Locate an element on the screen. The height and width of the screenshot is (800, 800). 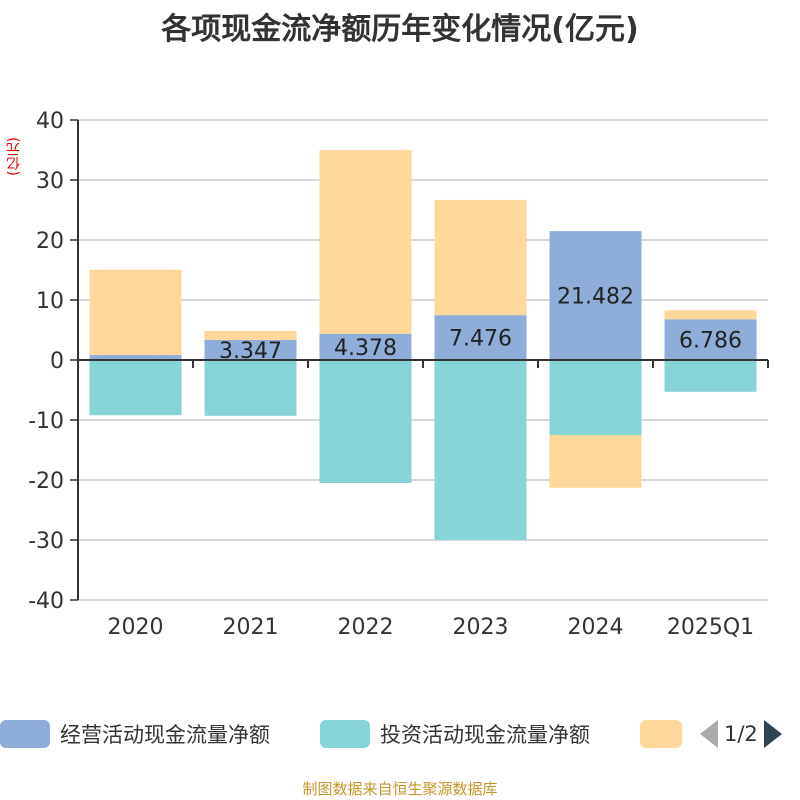
y-tick-label: -10 is located at coordinates (46, 421).